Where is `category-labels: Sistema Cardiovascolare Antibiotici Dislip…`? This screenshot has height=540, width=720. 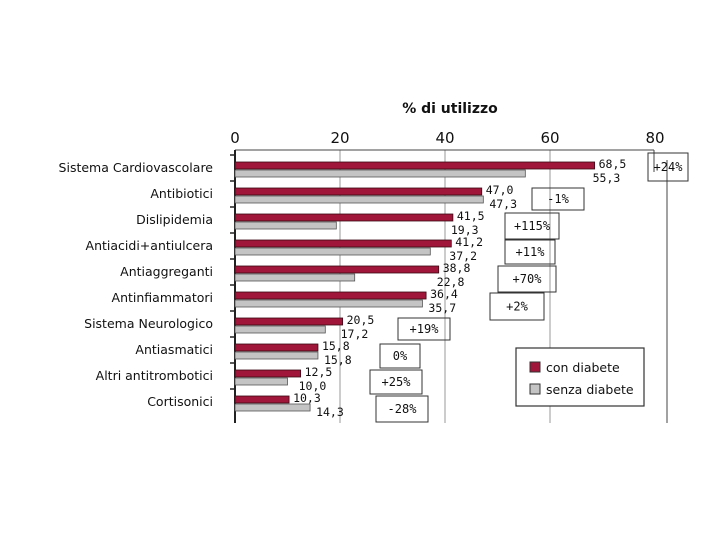
category-labels: Sistema Cardiovascolare Antibiotici Dislip… is located at coordinates (136, 284).